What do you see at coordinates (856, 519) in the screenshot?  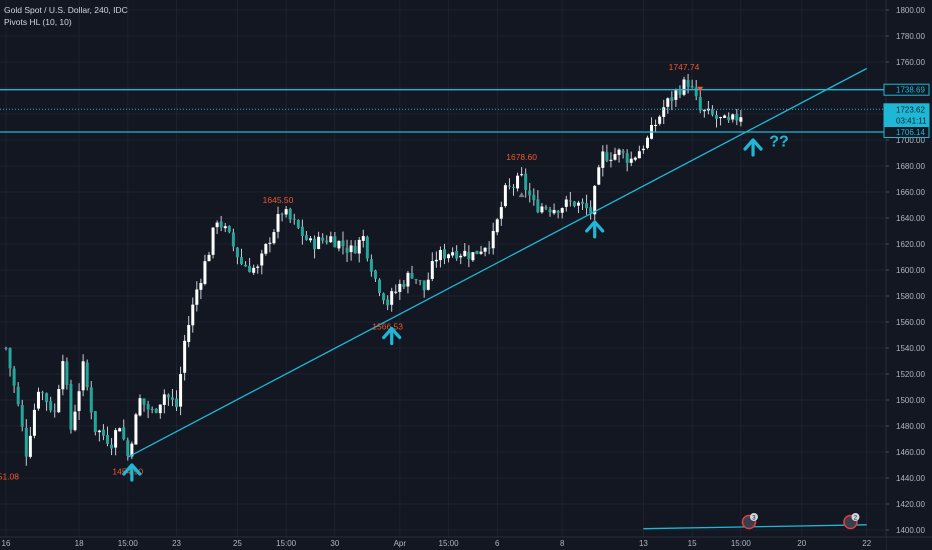 I see `event-count-label: 2` at bounding box center [856, 519].